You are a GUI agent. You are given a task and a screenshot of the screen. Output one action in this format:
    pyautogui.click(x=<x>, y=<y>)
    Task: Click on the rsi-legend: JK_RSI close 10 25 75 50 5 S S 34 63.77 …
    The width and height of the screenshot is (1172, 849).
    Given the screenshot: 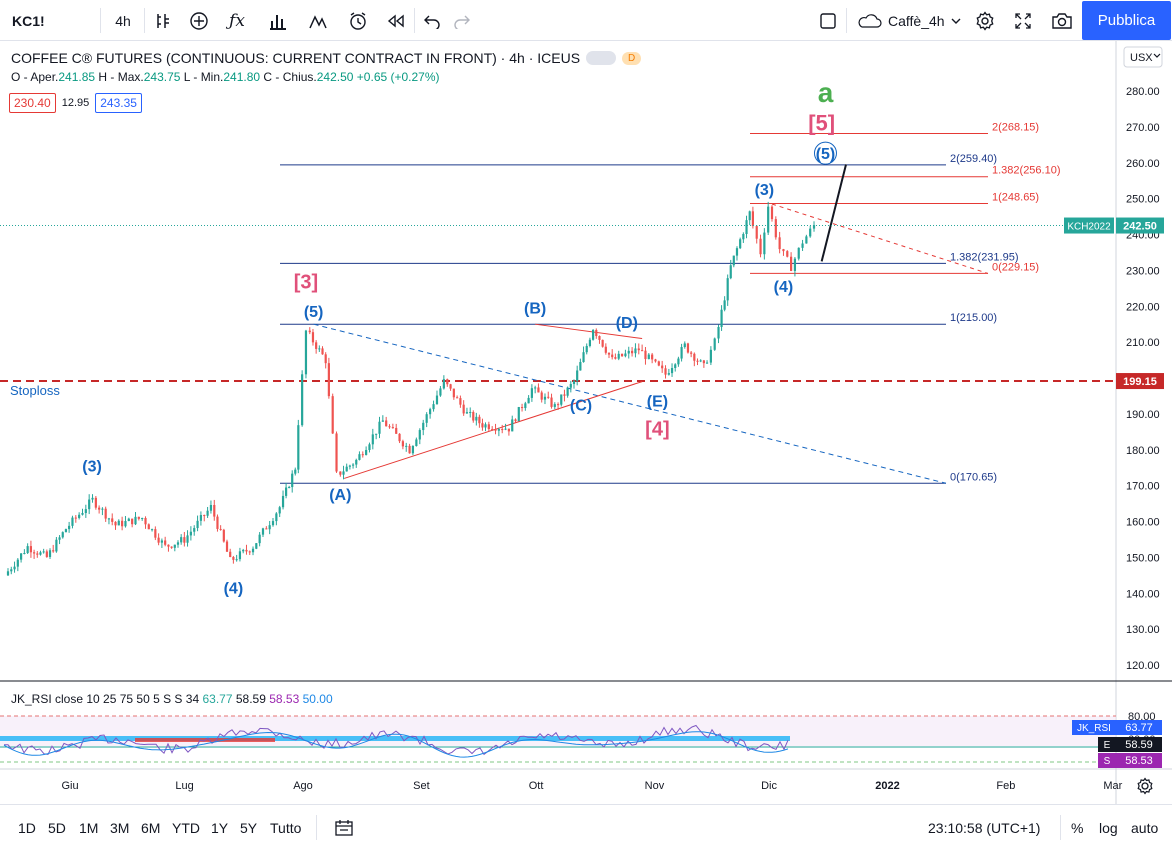 What is the action you would take?
    pyautogui.click(x=172, y=699)
    